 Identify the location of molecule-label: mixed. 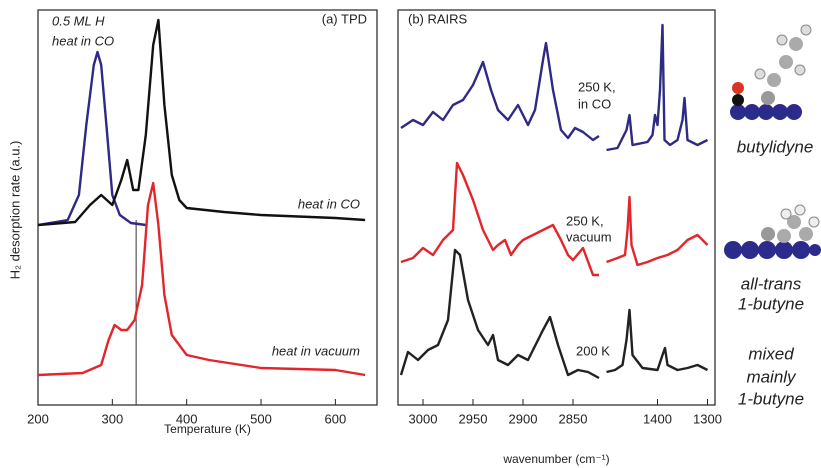
(771, 353).